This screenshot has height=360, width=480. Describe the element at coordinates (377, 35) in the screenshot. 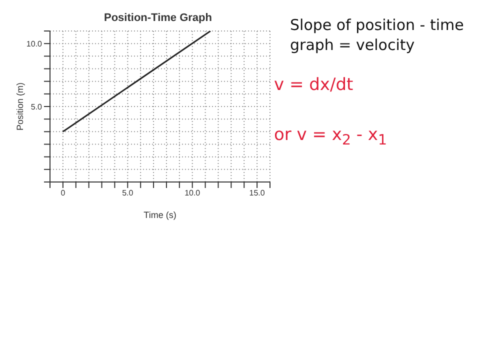

I see `text: Slope of position - time graph = velocity` at that location.